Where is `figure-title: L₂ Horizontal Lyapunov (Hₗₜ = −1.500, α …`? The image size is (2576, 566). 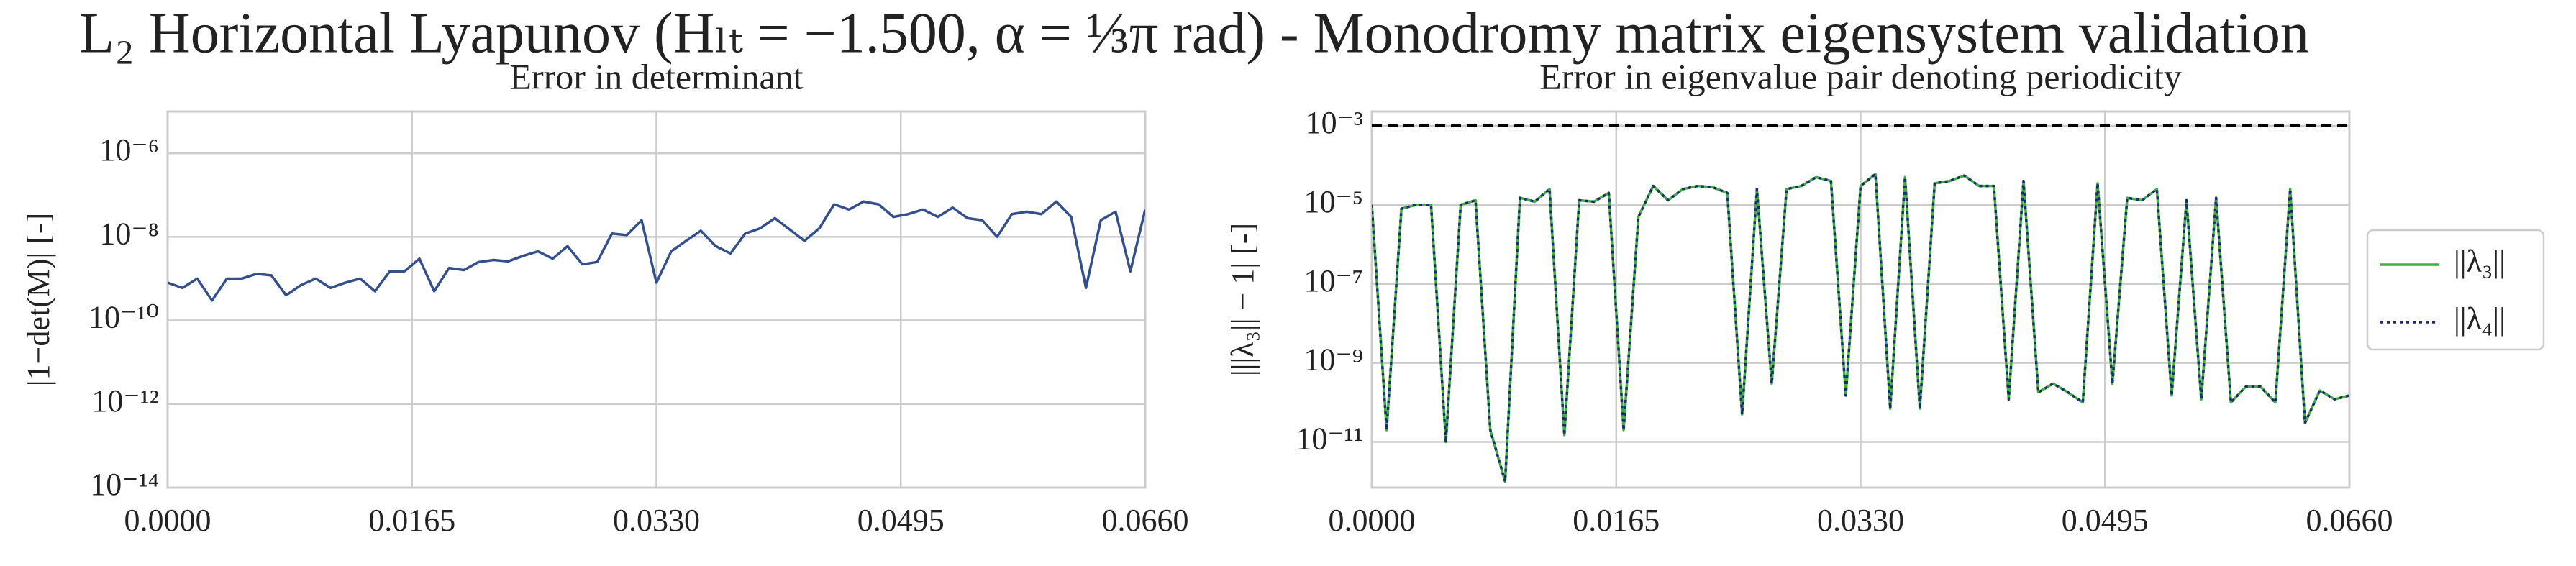 figure-title: L₂ Horizontal Lyapunov (Hₗₜ = −1.500, α … is located at coordinates (1194, 33).